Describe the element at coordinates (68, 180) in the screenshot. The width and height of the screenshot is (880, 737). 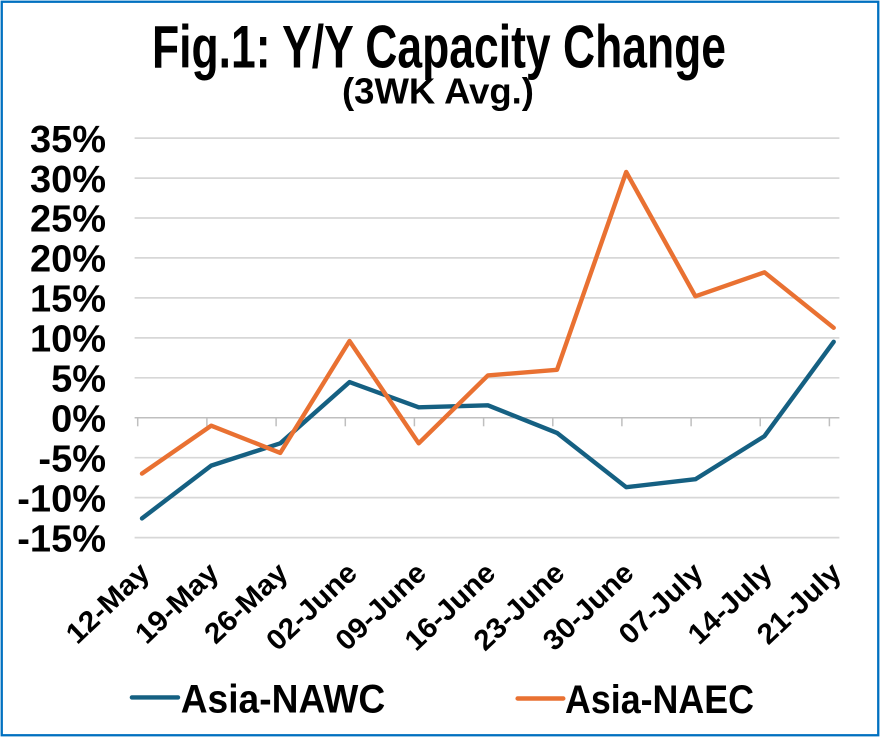
I see `svg-text: 30%` at that location.